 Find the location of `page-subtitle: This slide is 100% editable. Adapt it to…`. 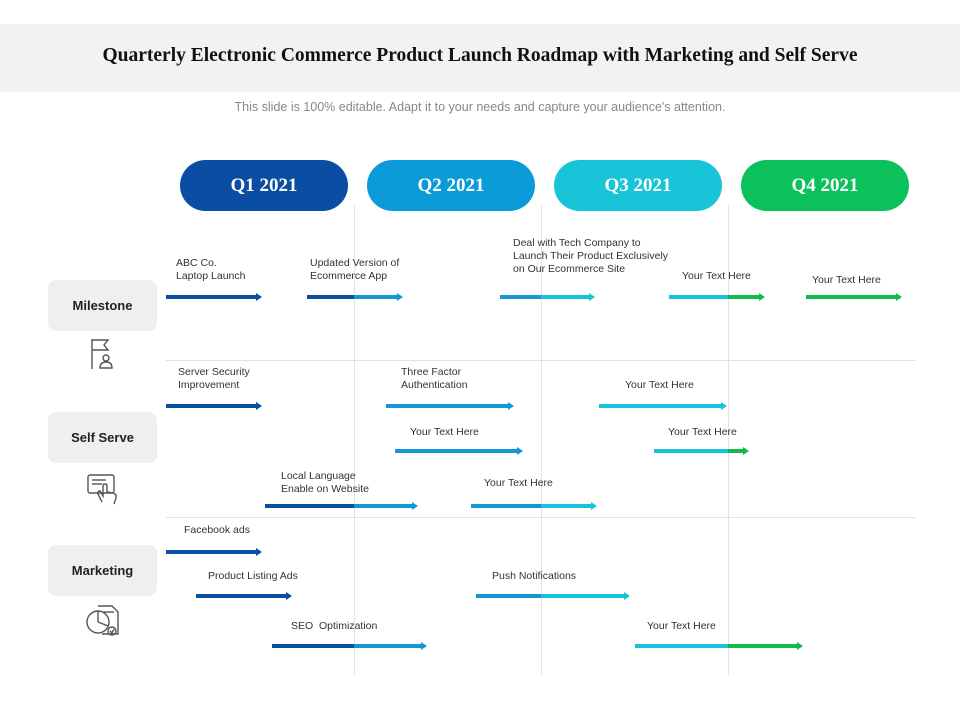

page-subtitle: This slide is 100% editable. Adapt it to… is located at coordinates (480, 107).